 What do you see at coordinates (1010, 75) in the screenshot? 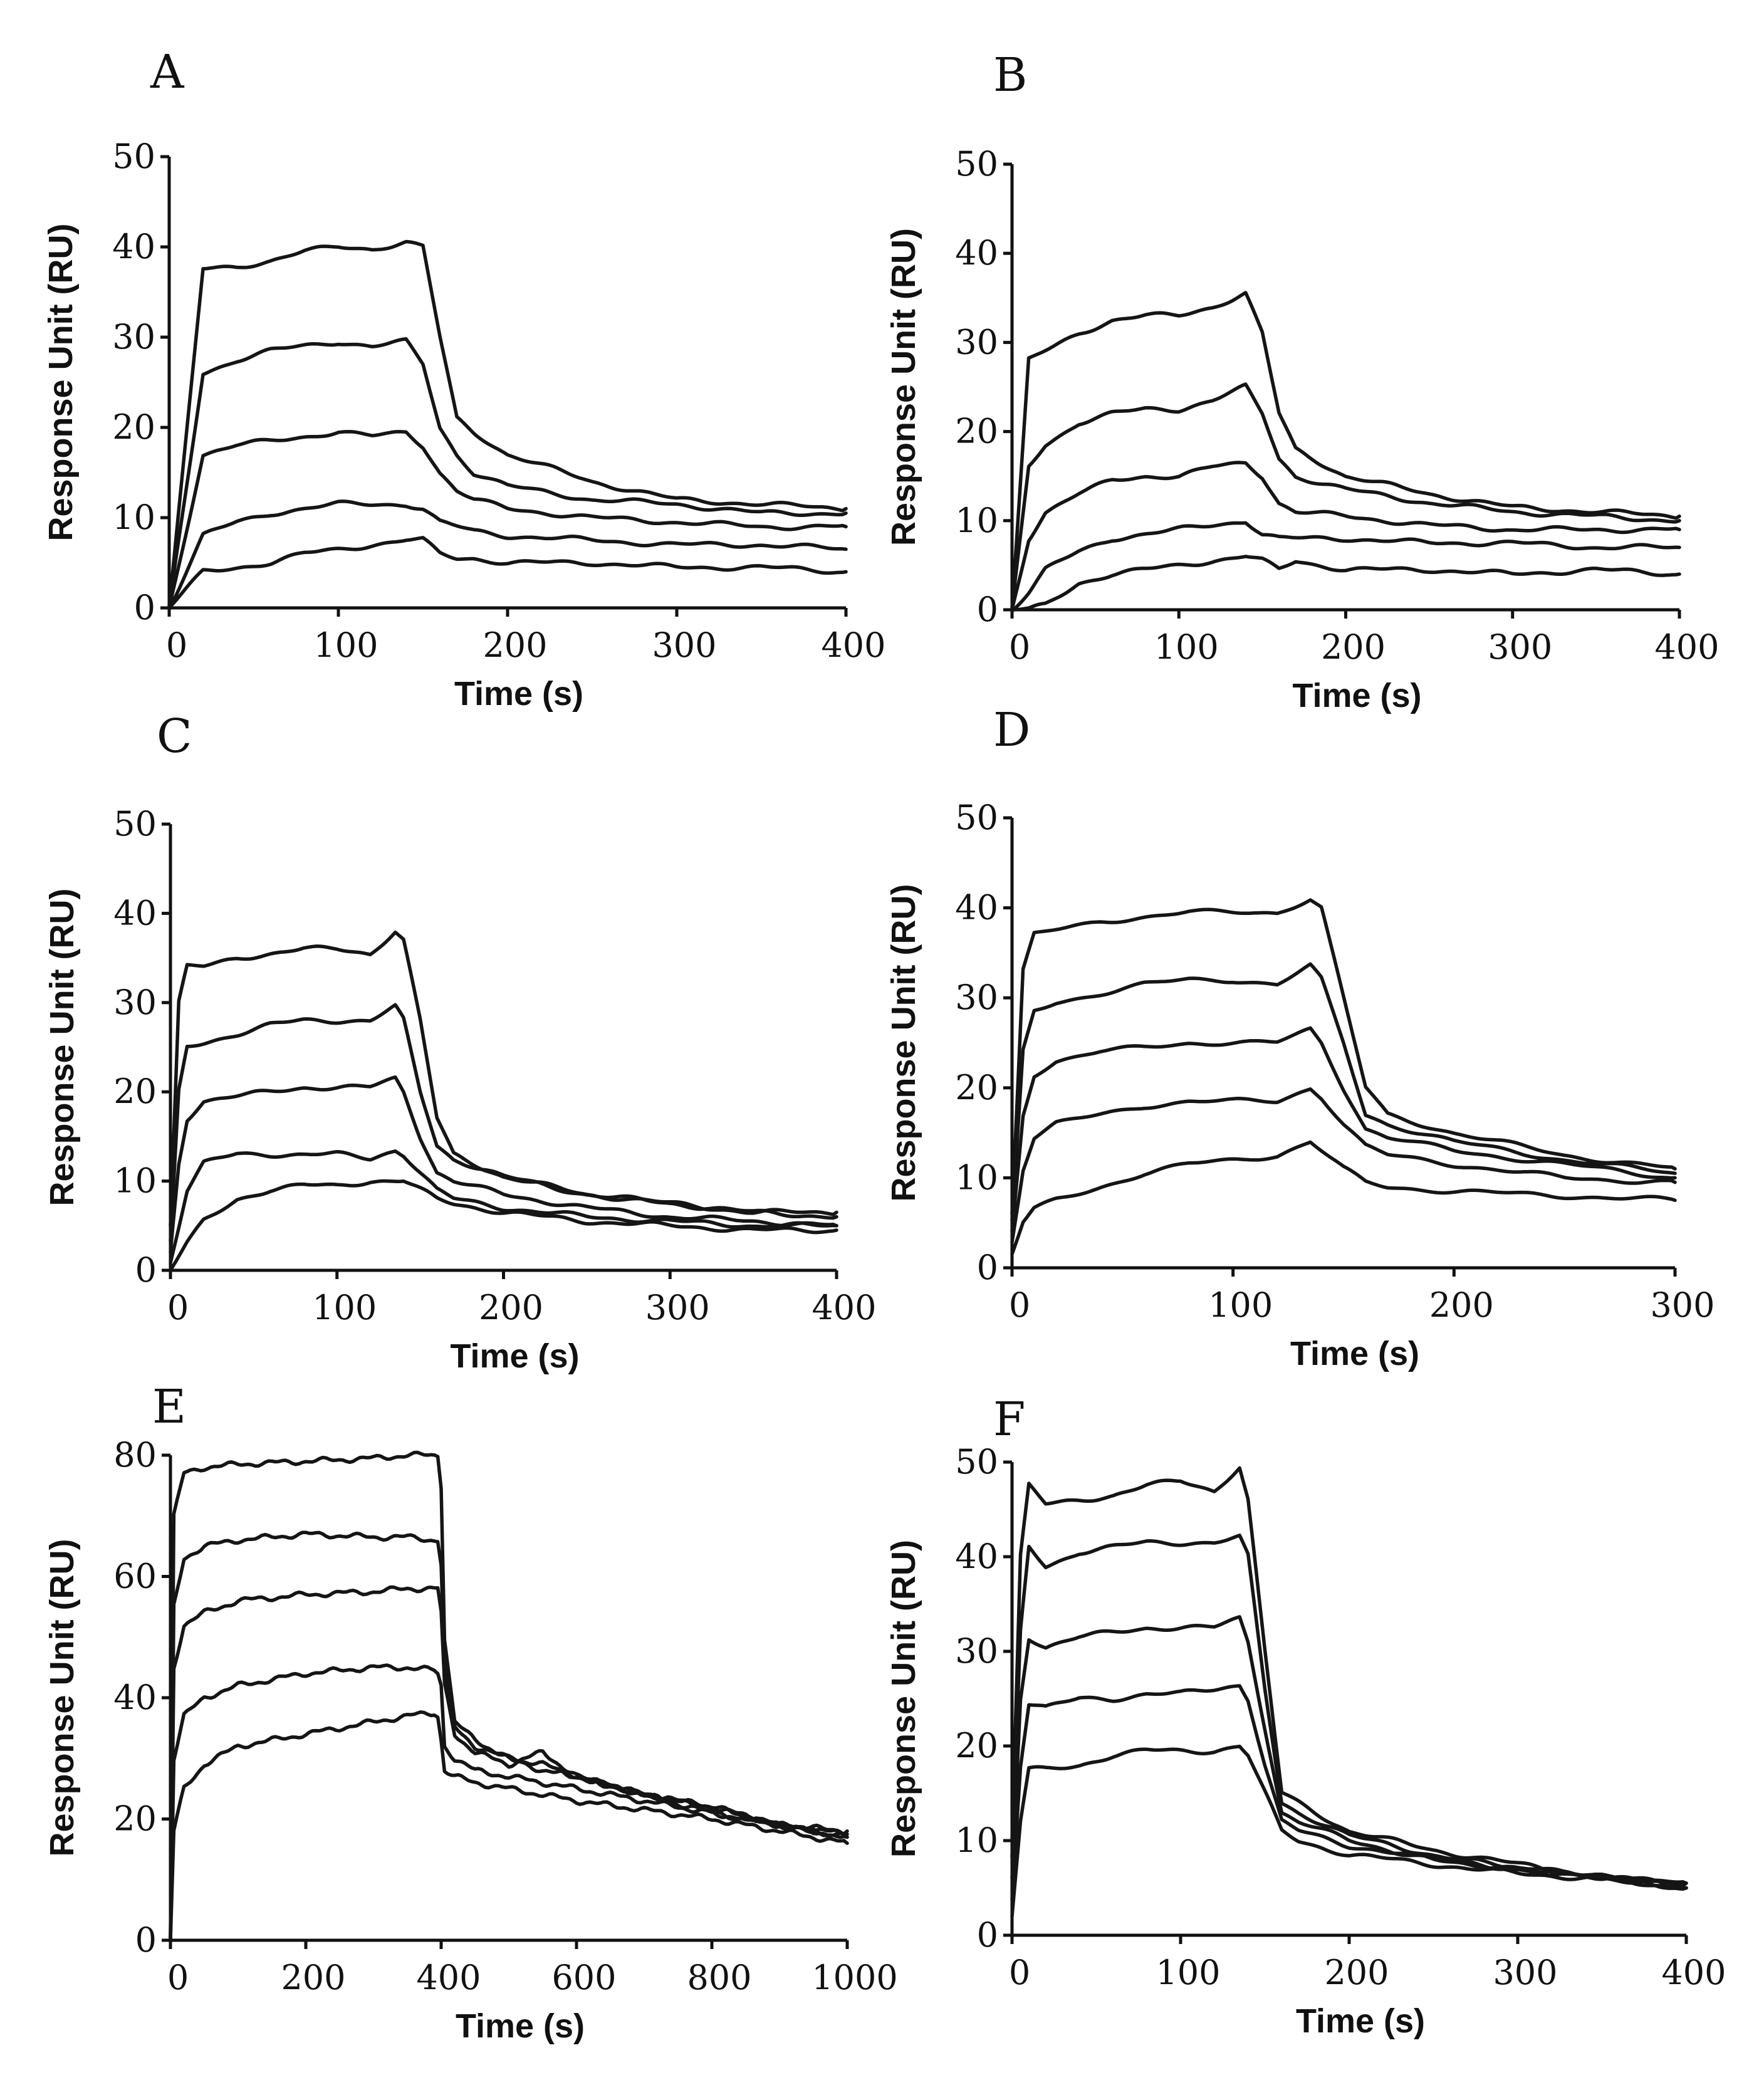
I see `panel-letter: B` at bounding box center [1010, 75].